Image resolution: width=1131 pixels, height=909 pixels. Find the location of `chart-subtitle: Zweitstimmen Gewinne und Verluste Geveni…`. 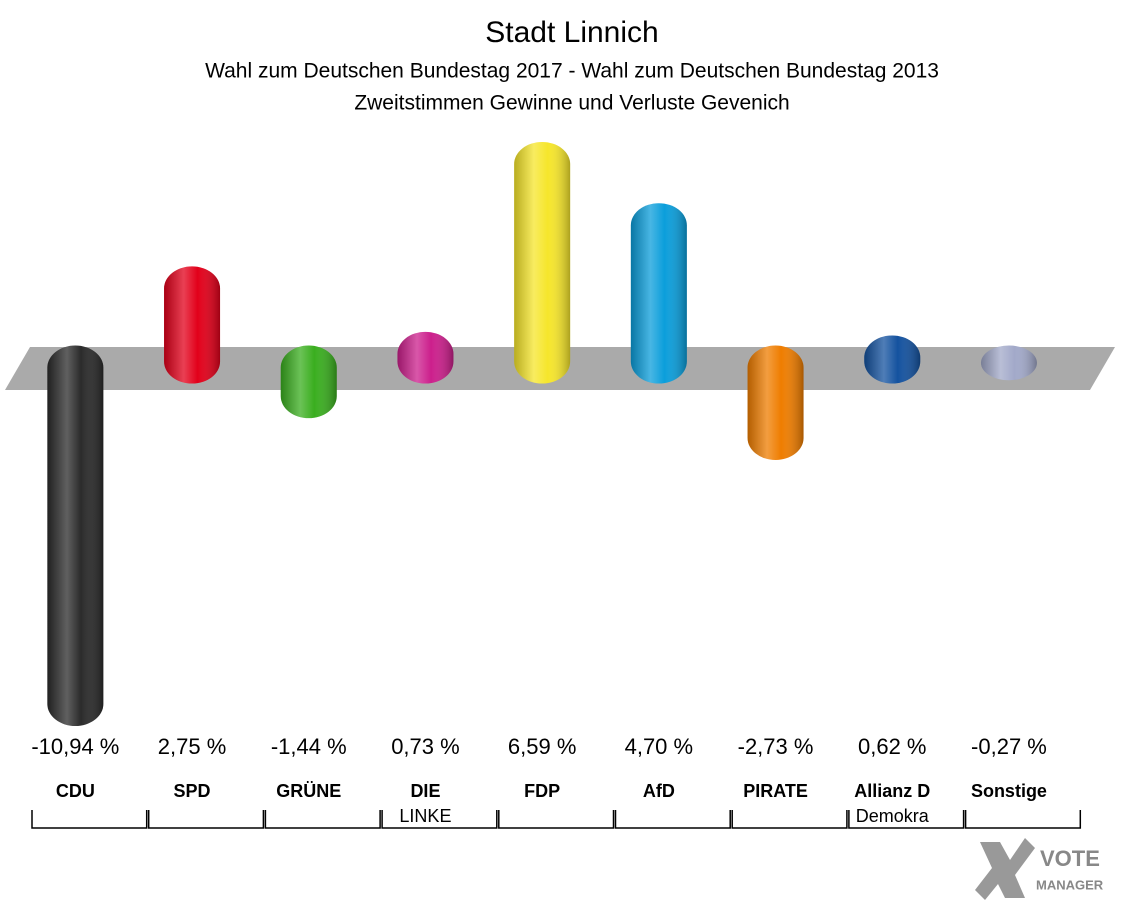

chart-subtitle: Zweitstimmen Gewinne und Verluste Geveni… is located at coordinates (571, 103).